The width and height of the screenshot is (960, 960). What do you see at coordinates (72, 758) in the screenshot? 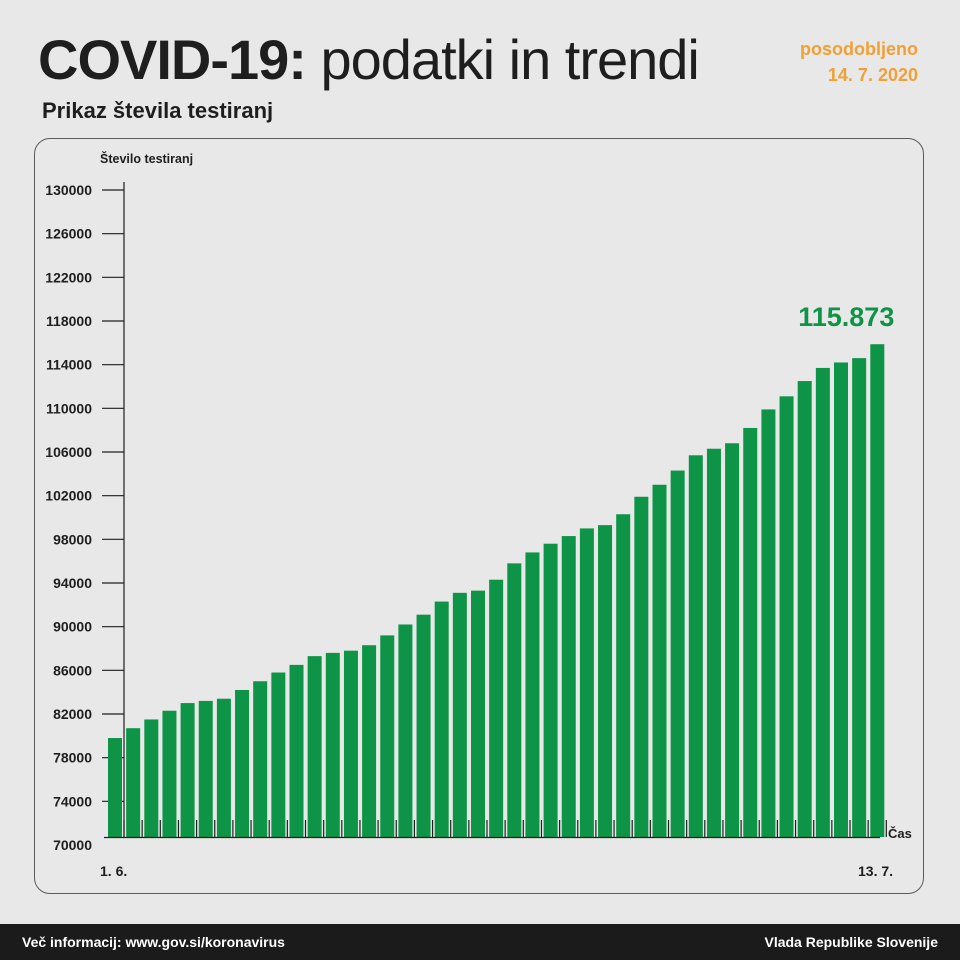
I see `y-tick-label: 78000` at bounding box center [72, 758].